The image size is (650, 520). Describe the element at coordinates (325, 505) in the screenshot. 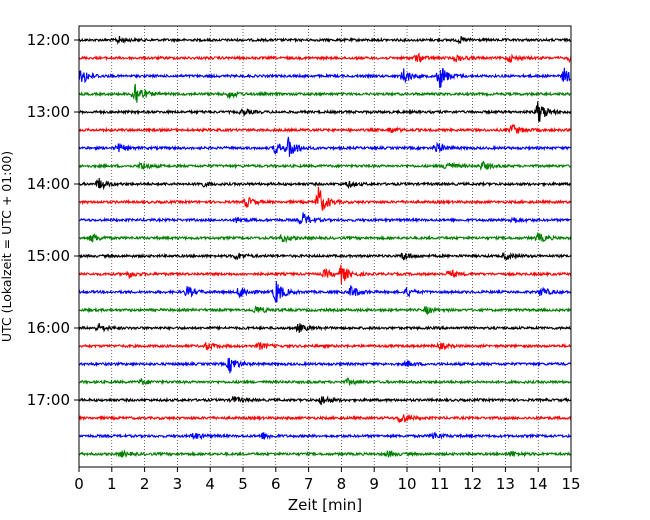

I see `x-axis-label: Zeit [min]` at that location.